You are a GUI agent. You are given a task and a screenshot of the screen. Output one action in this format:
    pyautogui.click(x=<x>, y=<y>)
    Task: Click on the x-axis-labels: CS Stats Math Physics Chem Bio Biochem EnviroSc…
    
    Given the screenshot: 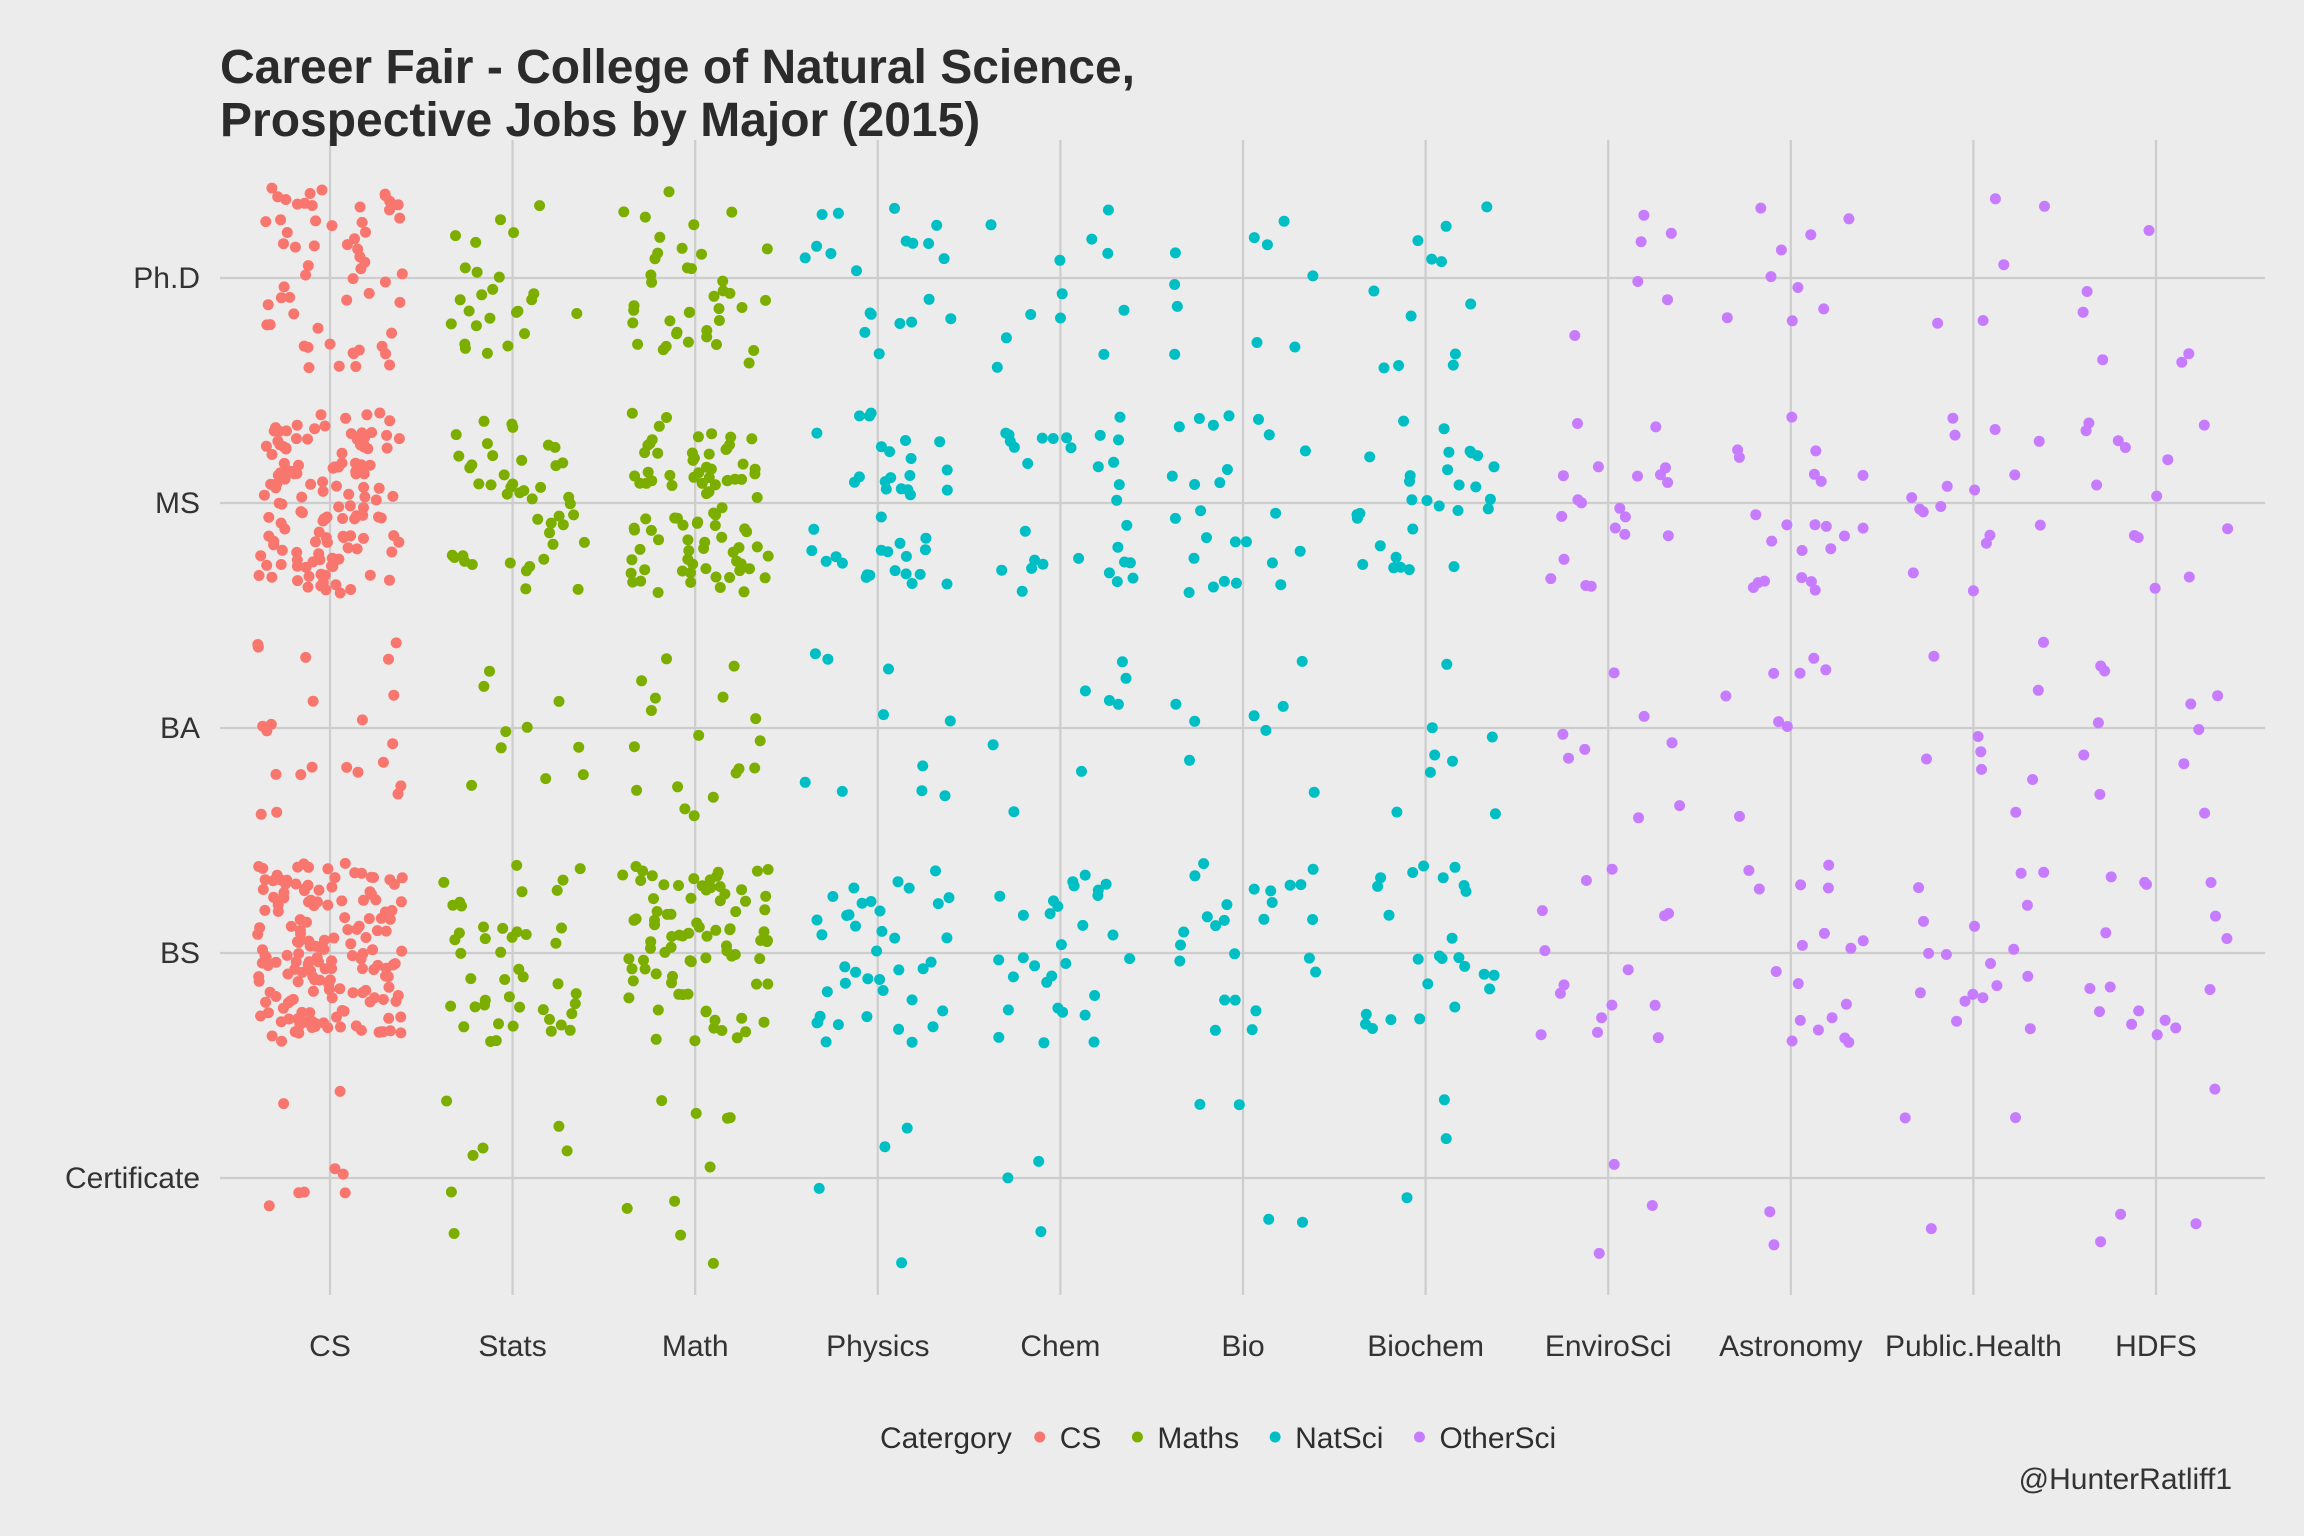 What is the action you would take?
    pyautogui.click(x=1253, y=1346)
    